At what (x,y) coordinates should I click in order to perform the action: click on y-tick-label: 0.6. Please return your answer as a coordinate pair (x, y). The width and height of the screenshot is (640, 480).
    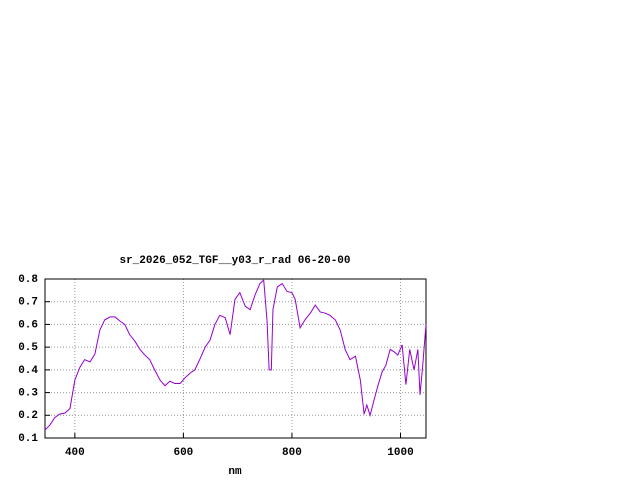
    Looking at the image, I should click on (28, 325).